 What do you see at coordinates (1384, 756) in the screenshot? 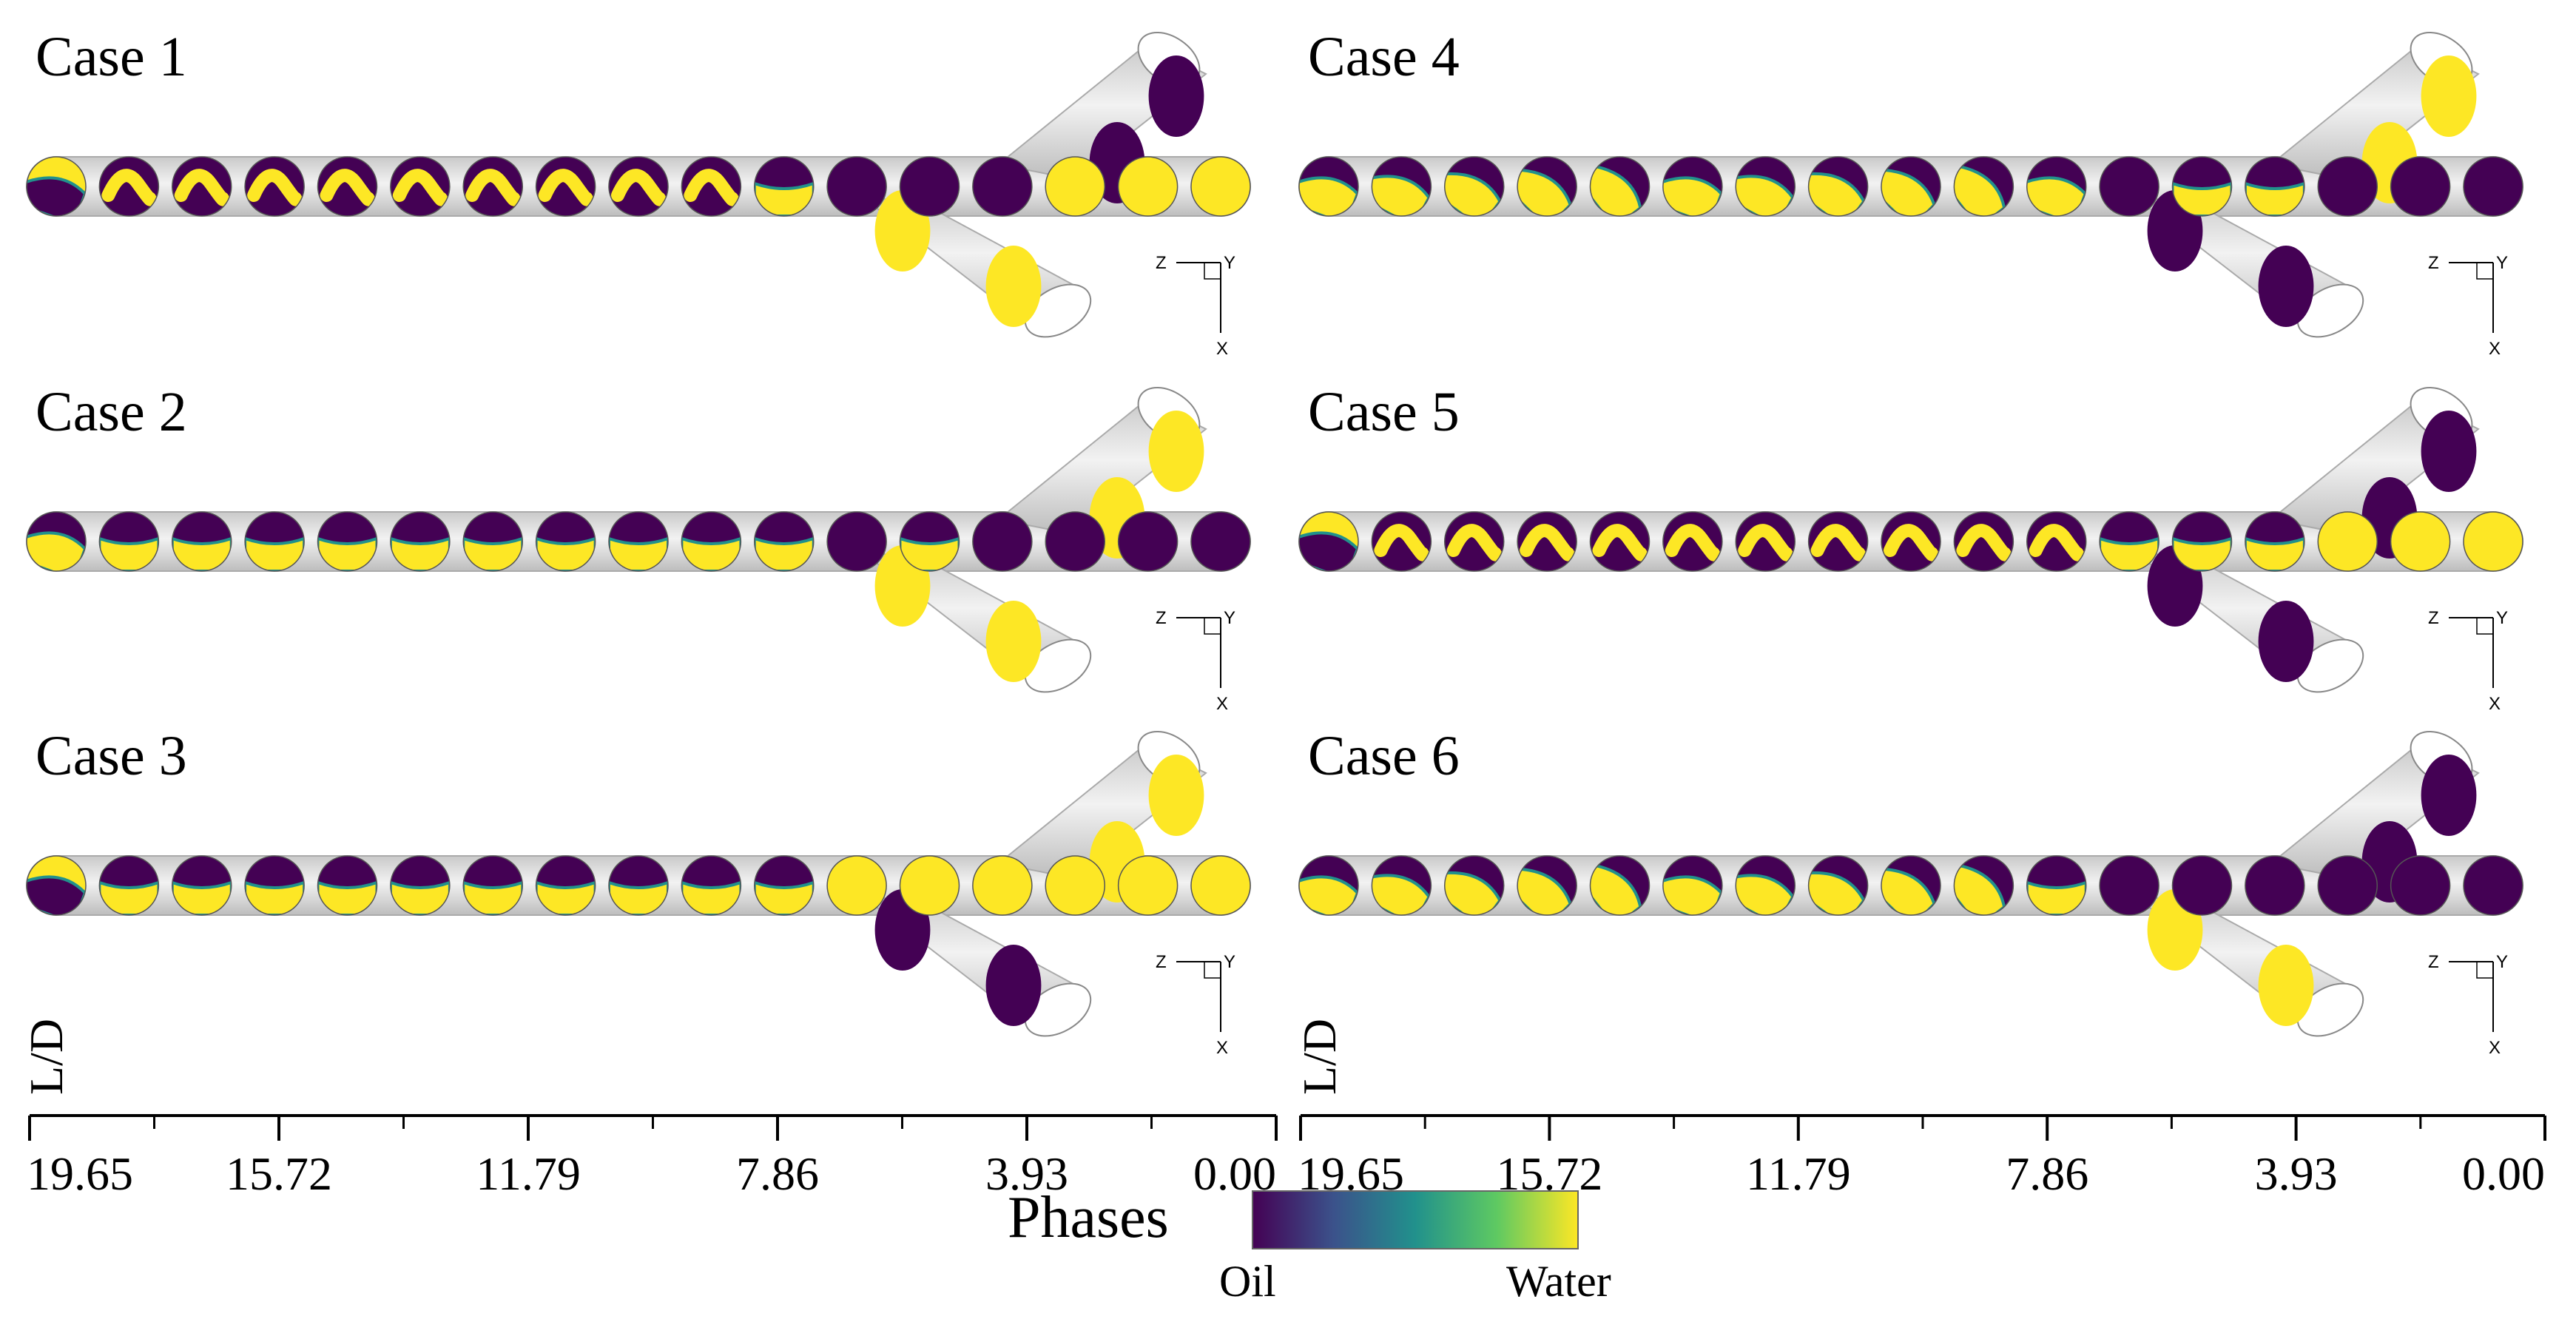
I see `case-title: Case 6` at bounding box center [1384, 756].